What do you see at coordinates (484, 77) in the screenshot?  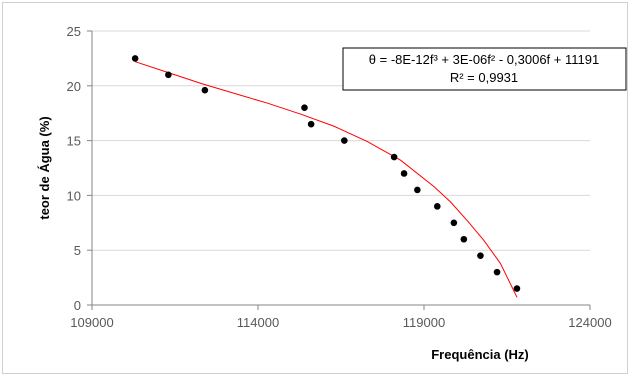 I see `r-squared-label: R² = 0,9931` at bounding box center [484, 77].